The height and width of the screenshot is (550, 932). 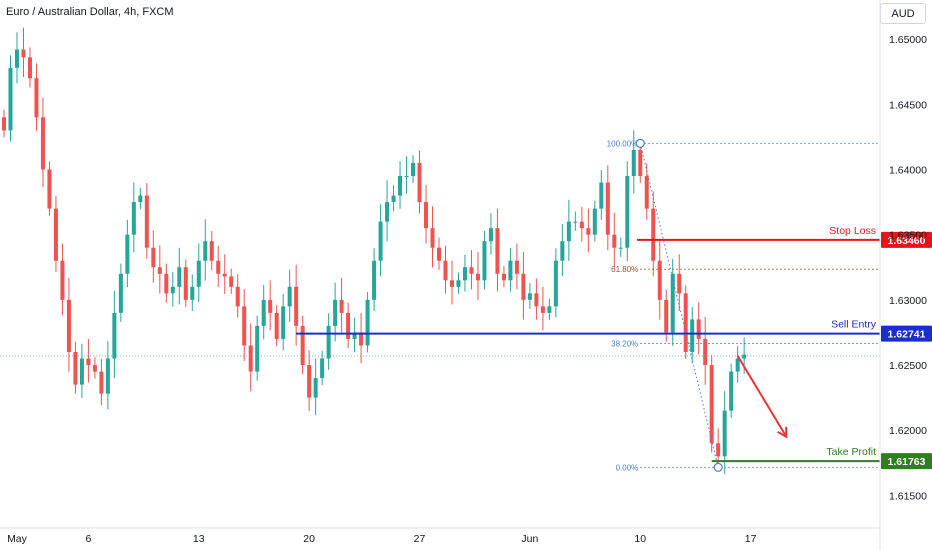 I want to click on sell-entry-label: Sell Entry, so click(x=854, y=325).